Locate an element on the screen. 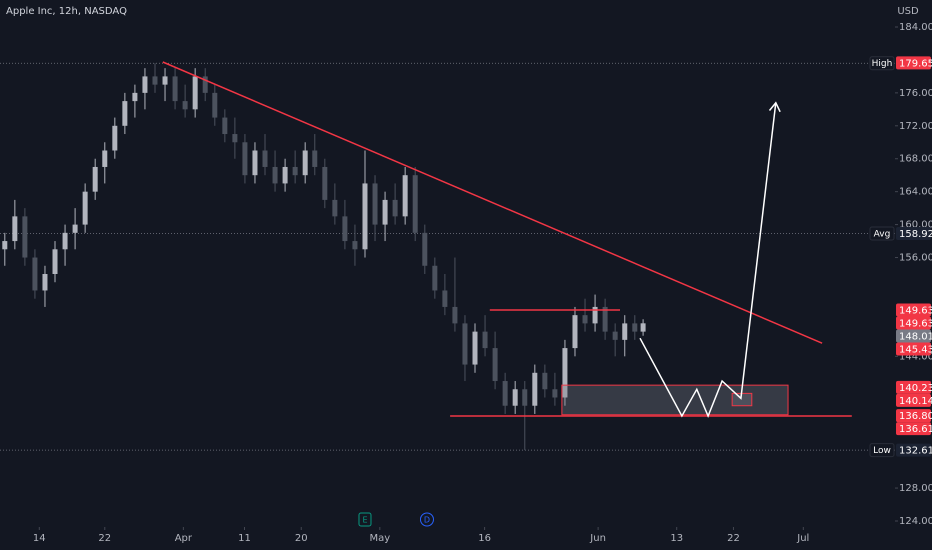  zone is located at coordinates (675, 400).